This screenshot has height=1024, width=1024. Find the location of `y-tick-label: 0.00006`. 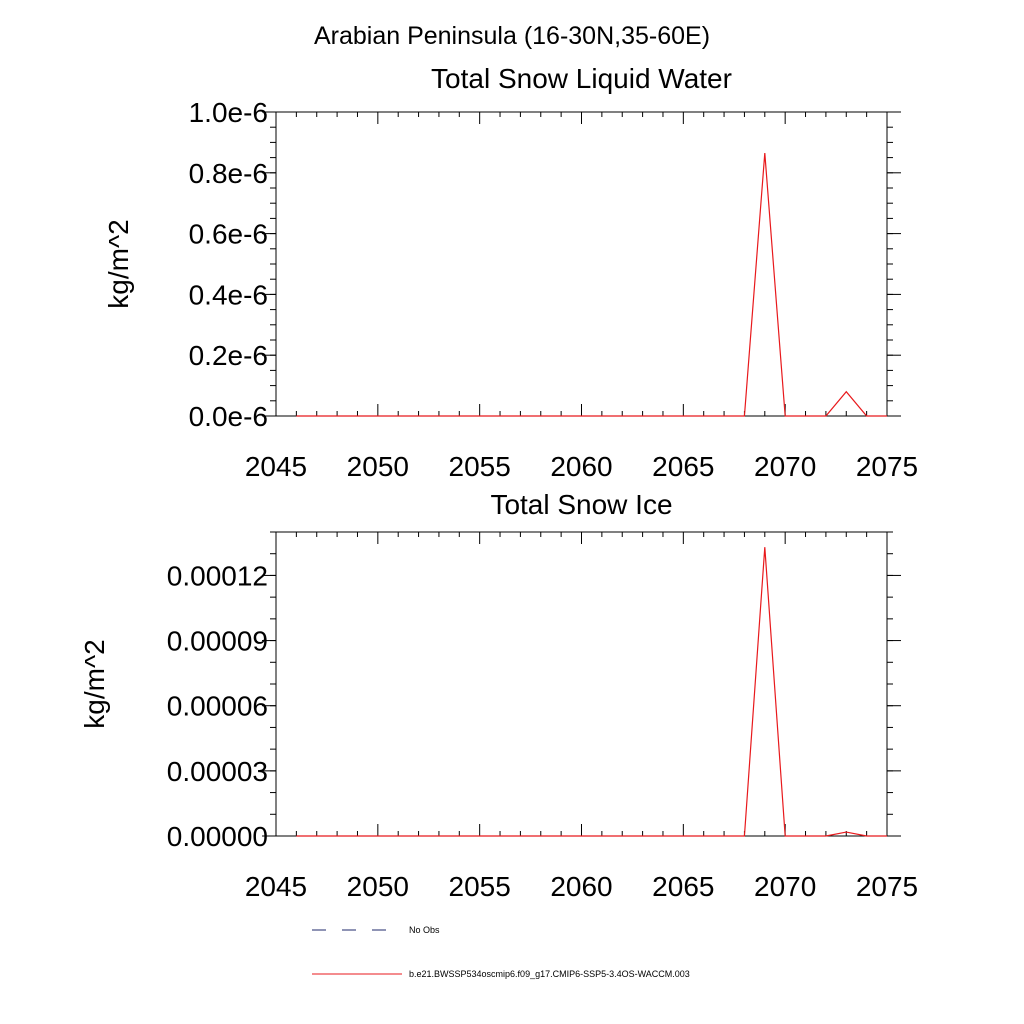

y-tick-label: 0.00006 is located at coordinates (217, 706).